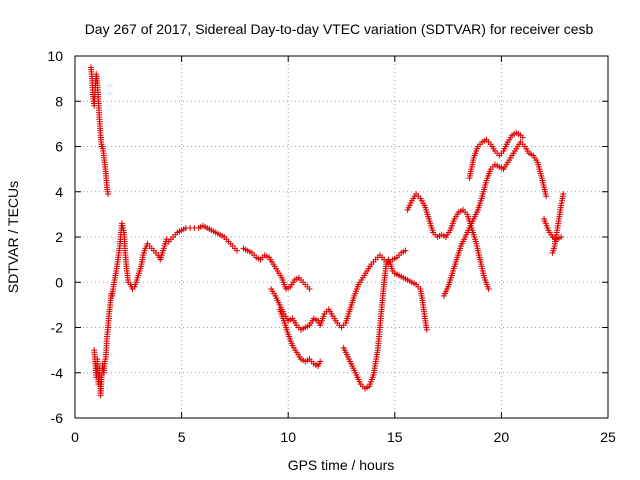 The image size is (640, 480). I want to click on y-tick-label: 2, so click(59, 237).